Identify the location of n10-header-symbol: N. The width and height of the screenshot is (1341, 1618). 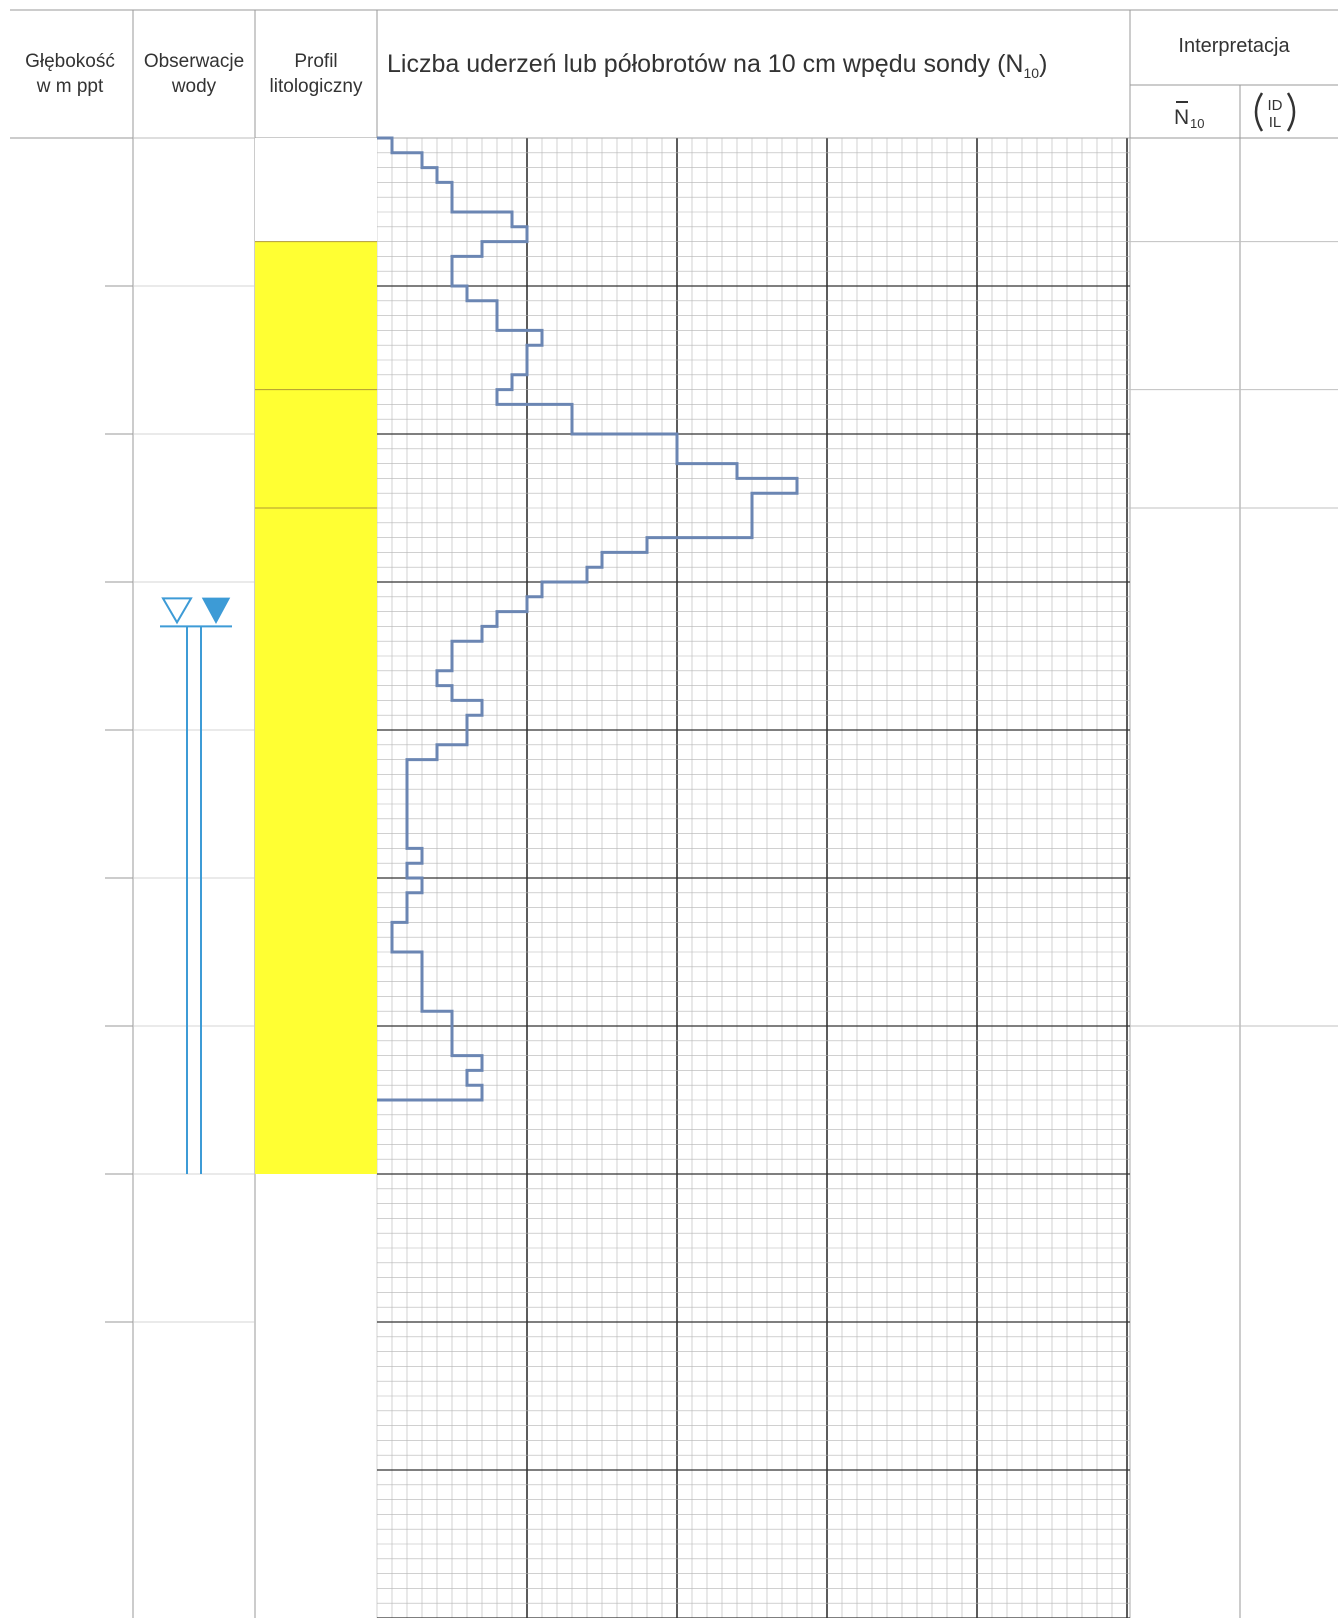
(1181, 117).